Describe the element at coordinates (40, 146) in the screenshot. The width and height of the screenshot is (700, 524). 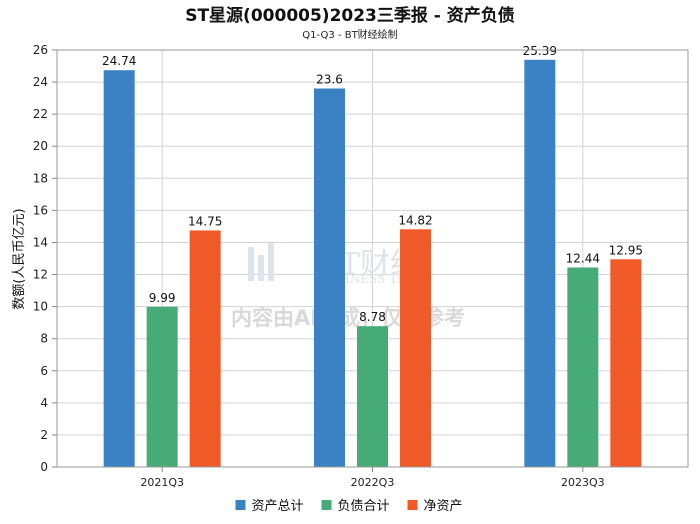
I see `y-tick-label: 20` at that location.